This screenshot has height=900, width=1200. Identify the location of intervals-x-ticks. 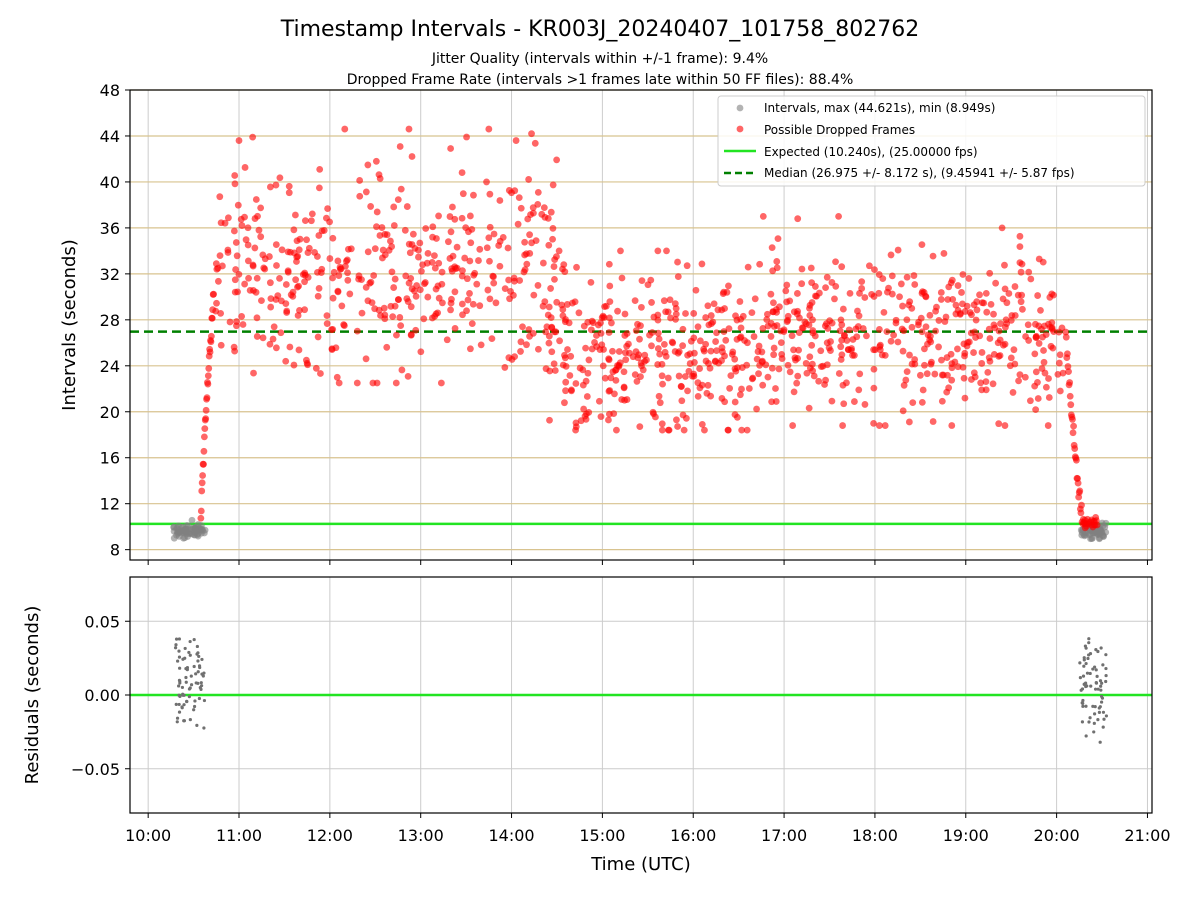
(647, 562).